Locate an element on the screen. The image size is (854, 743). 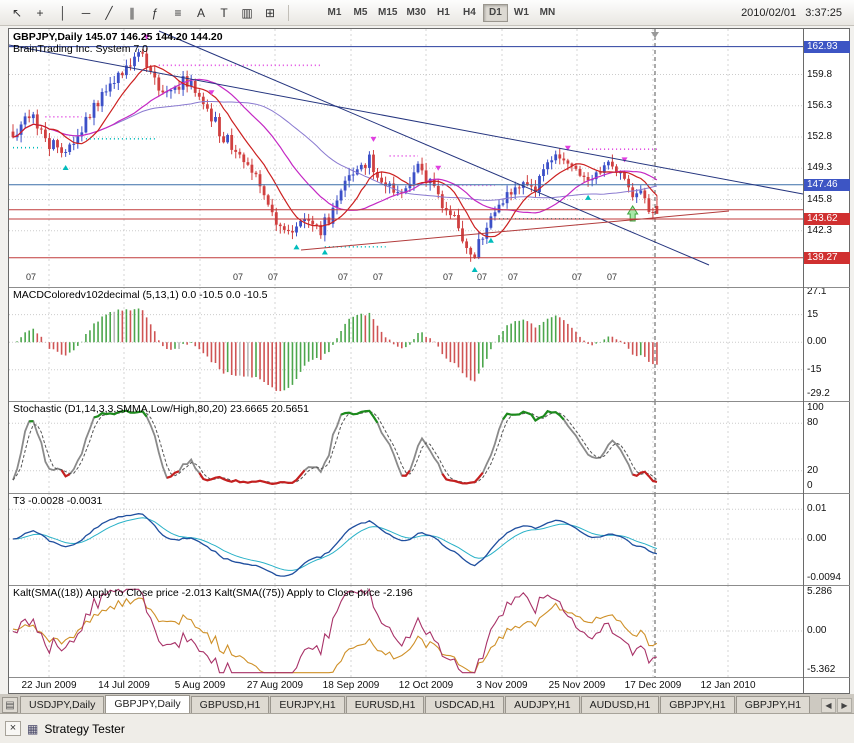
timeframe-m30: M30 is located at coordinates (416, 12).